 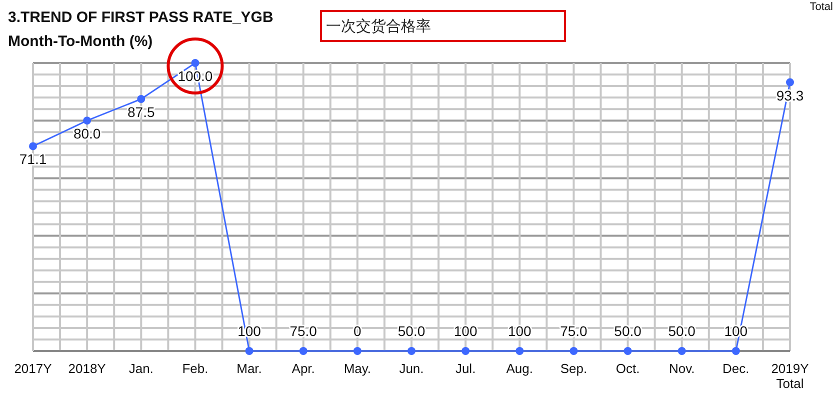 I want to click on text: Total, so click(x=821, y=7).